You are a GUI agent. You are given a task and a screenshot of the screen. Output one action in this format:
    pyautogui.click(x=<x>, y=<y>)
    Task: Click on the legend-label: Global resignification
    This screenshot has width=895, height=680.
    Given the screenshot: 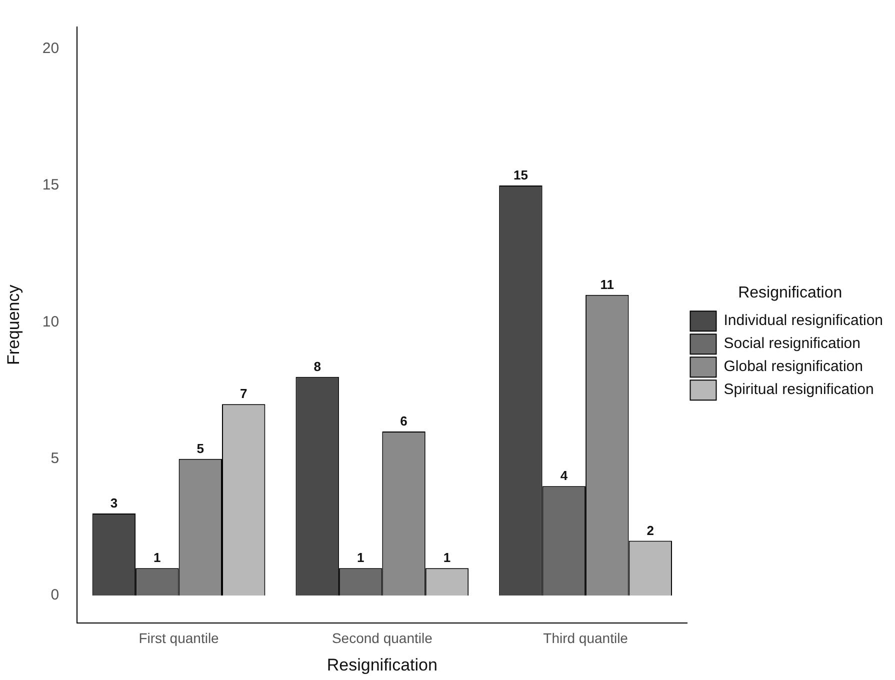 What is the action you would take?
    pyautogui.click(x=793, y=367)
    